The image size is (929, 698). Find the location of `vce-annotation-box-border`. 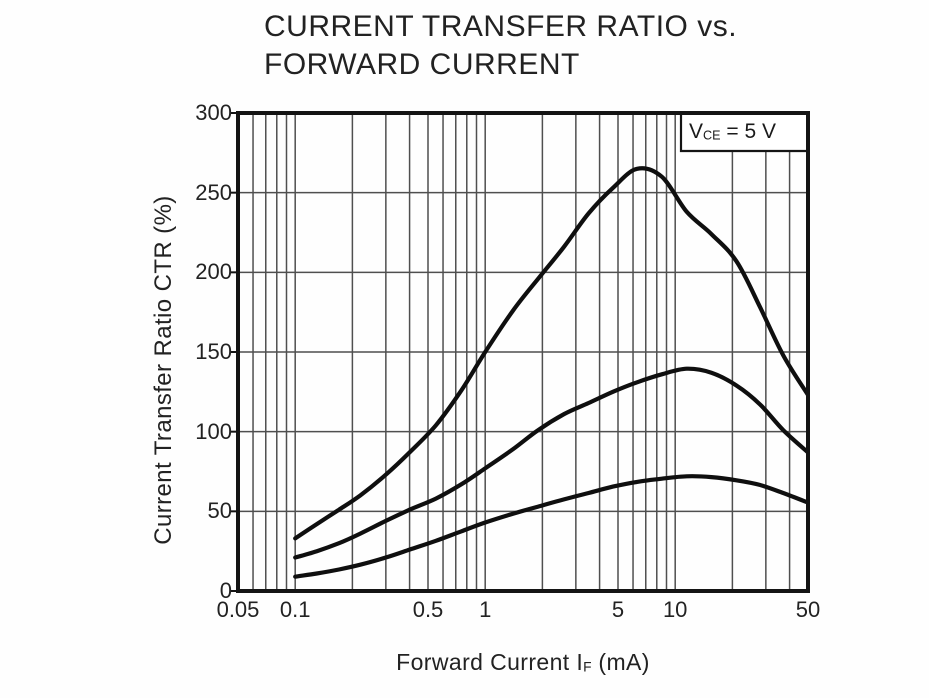

vce-annotation-box-border is located at coordinates (743, 133).